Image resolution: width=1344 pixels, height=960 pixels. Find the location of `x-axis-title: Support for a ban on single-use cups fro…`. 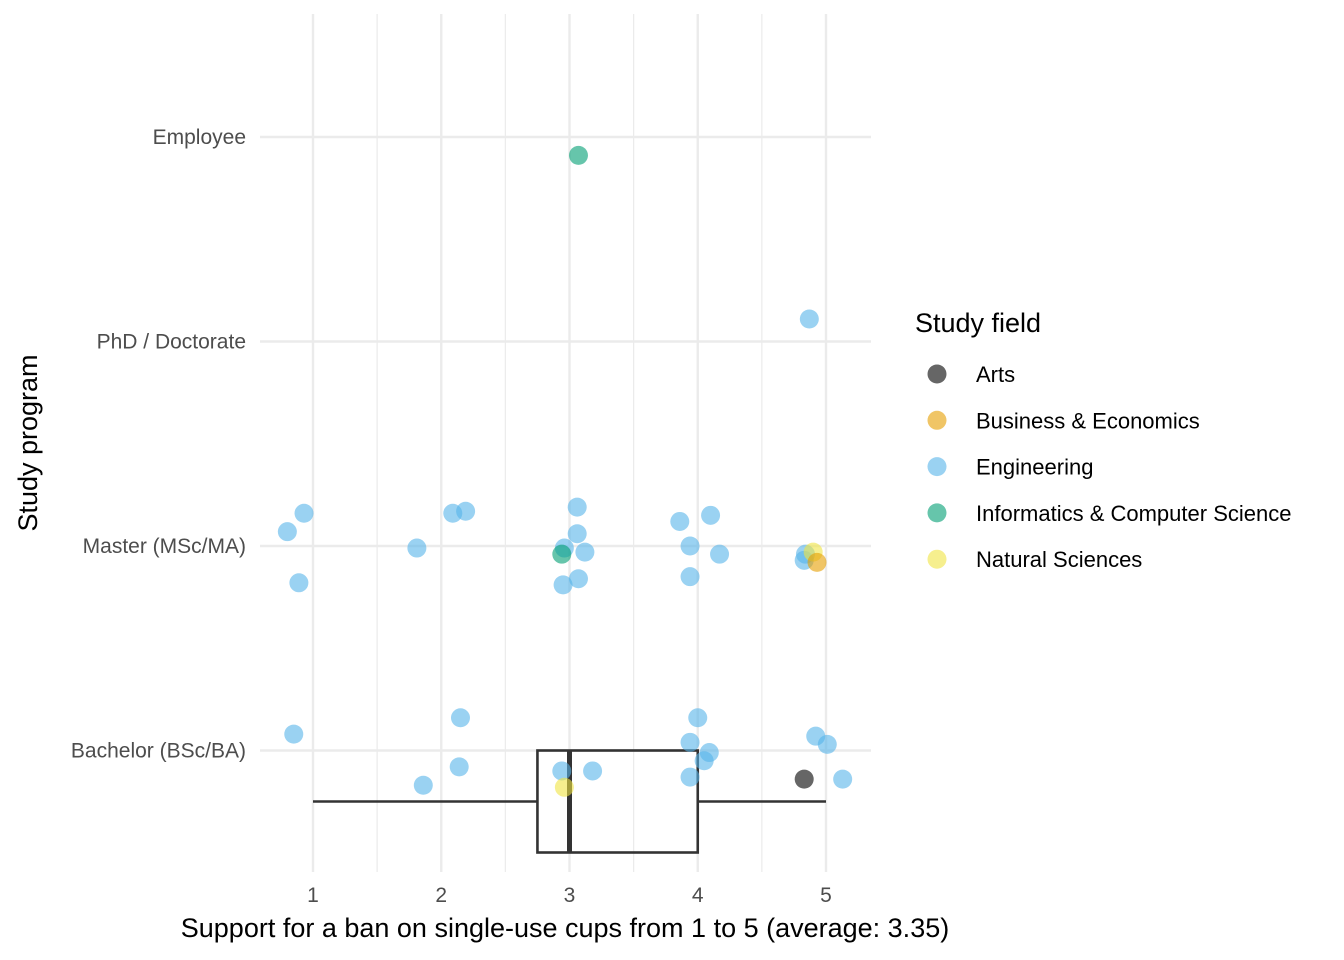

x-axis-title: Support for a ban on single-use cups fro… is located at coordinates (565, 928).